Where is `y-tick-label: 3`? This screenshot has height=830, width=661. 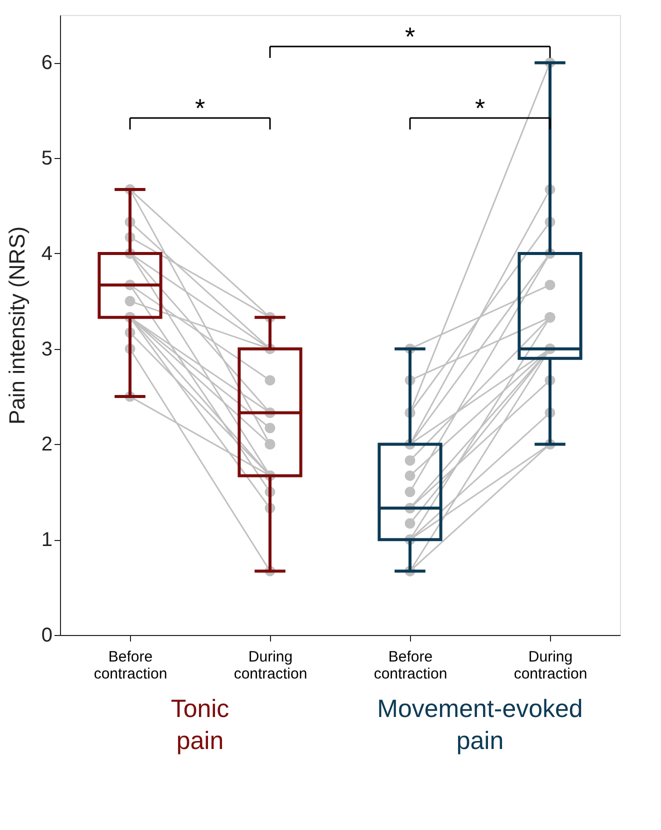
y-tick-label: 3 is located at coordinates (46, 349).